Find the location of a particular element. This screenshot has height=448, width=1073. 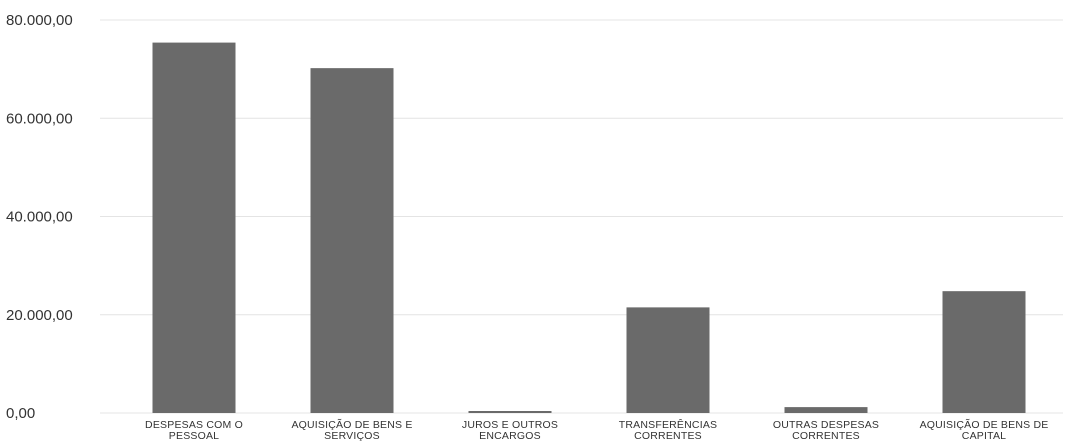

x-category-label: AQUISIÇÃO DE BENS DE CAPITAL is located at coordinates (984, 430).